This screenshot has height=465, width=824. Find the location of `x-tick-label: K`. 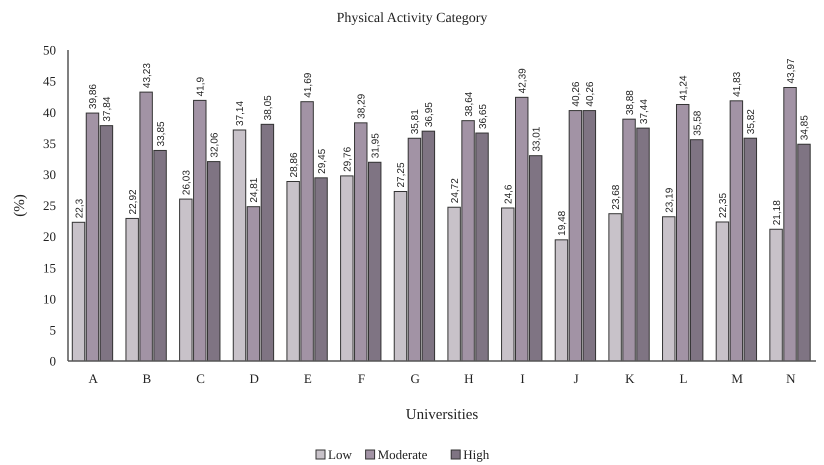

x-tick-label: K is located at coordinates (630, 378).